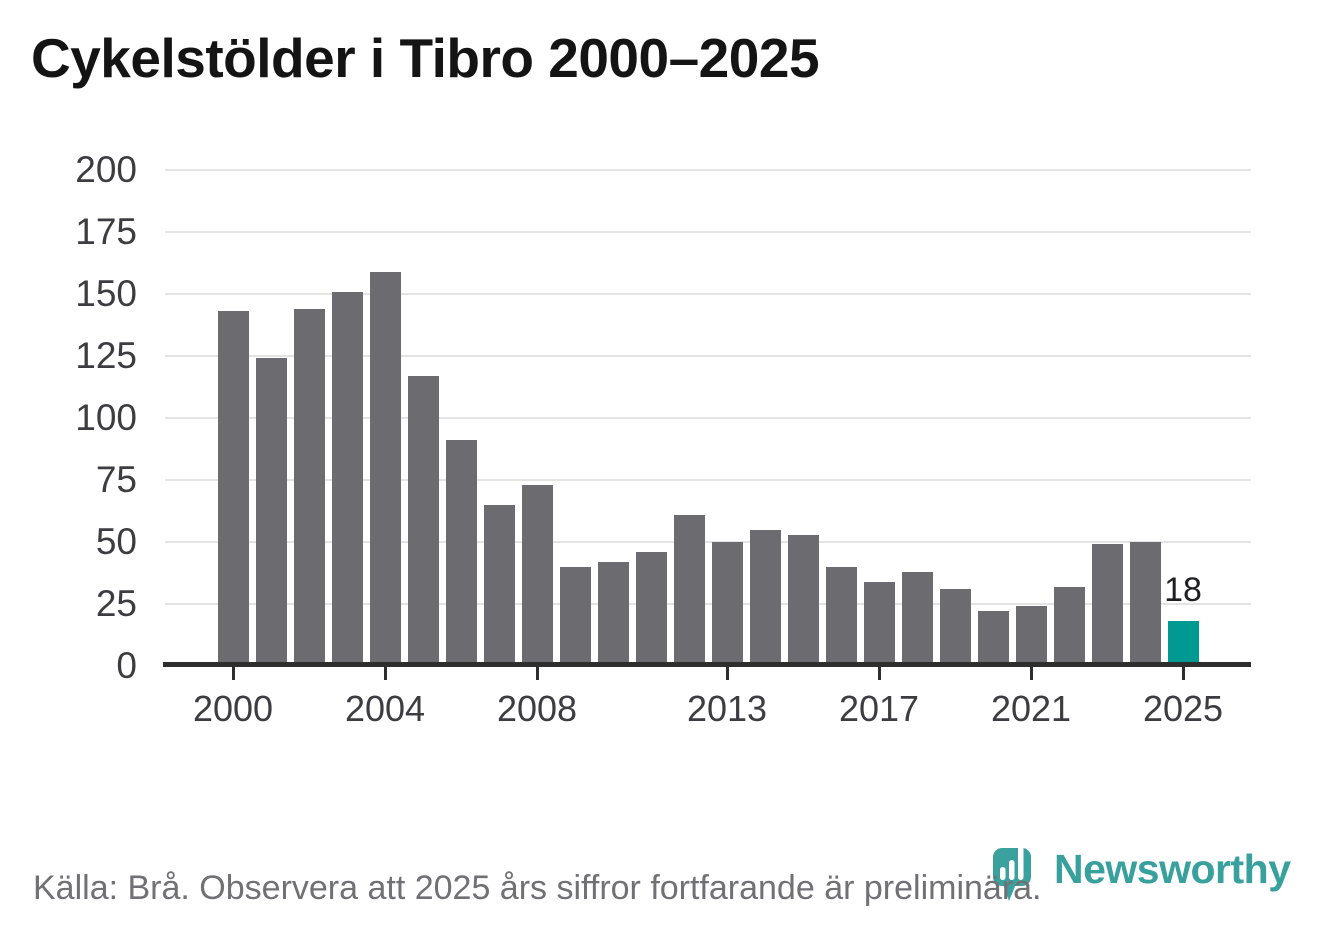  Describe the element at coordinates (1012, 872) in the screenshot. I see `newsworthy-badge-icon` at that location.